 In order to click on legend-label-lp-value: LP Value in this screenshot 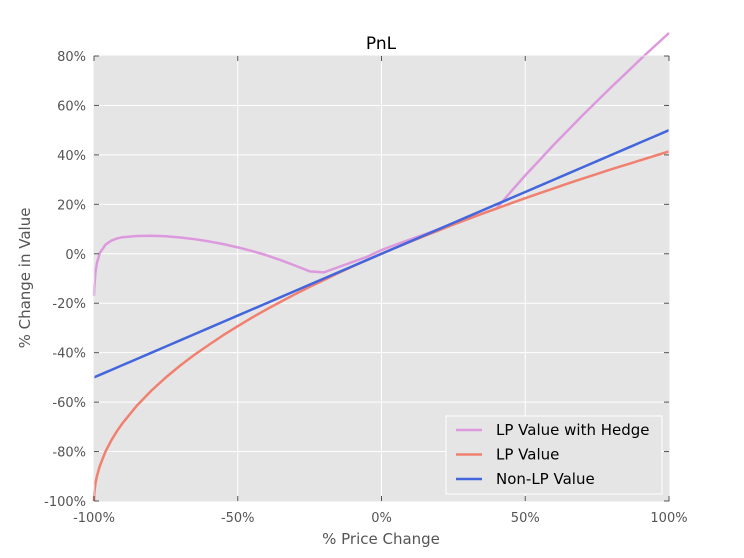, I will do `click(527, 455)`.